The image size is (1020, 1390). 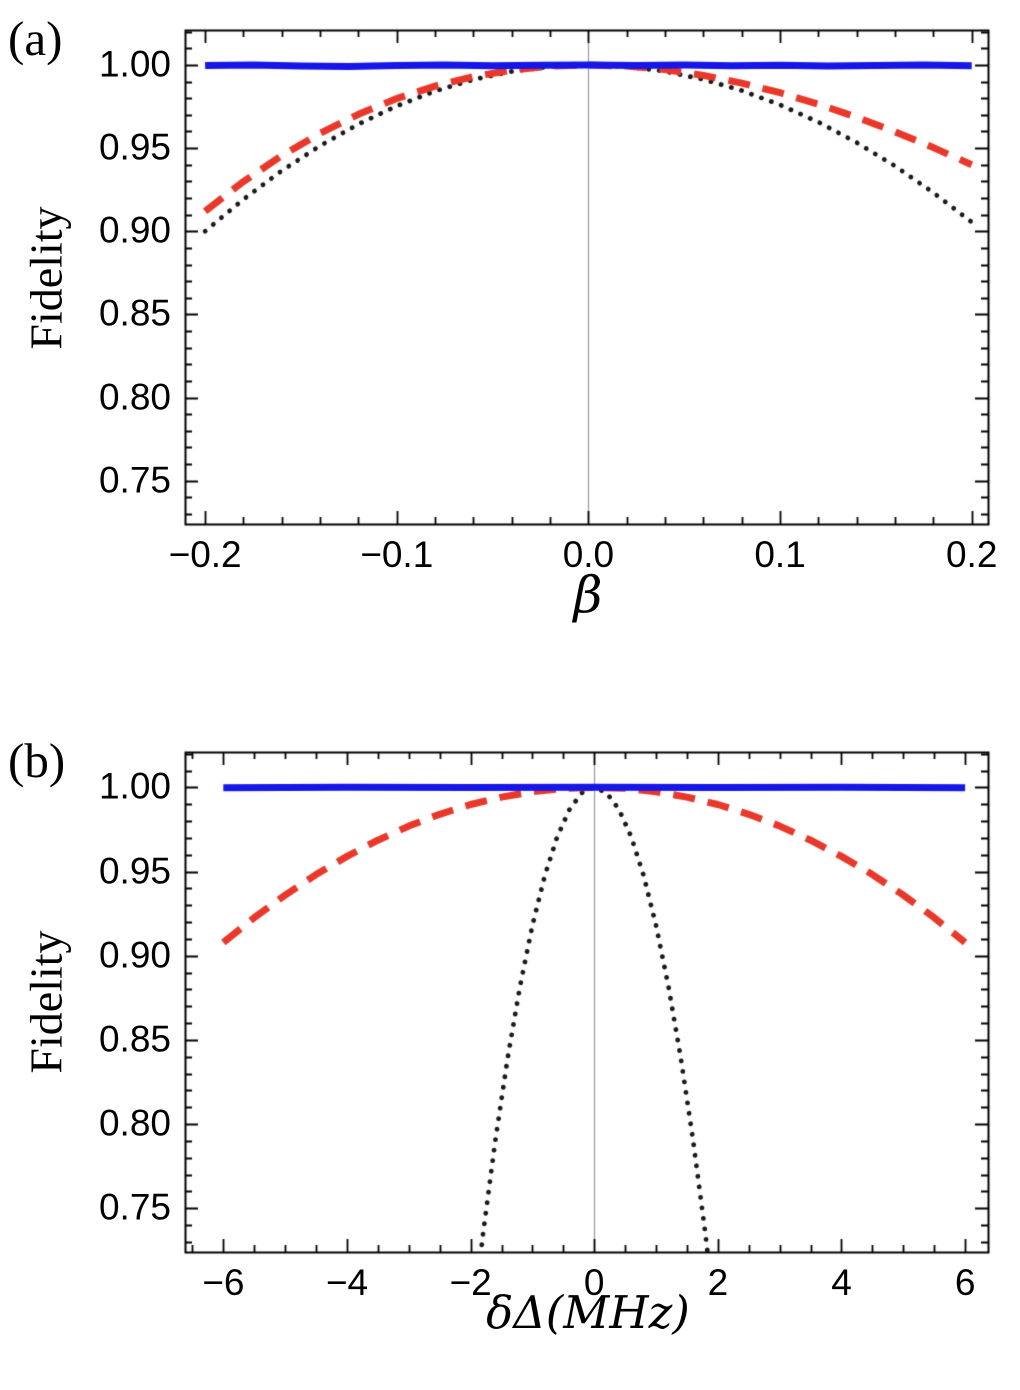 What do you see at coordinates (35, 38) in the screenshot?
I see `panel-label-a: (a)` at bounding box center [35, 38].